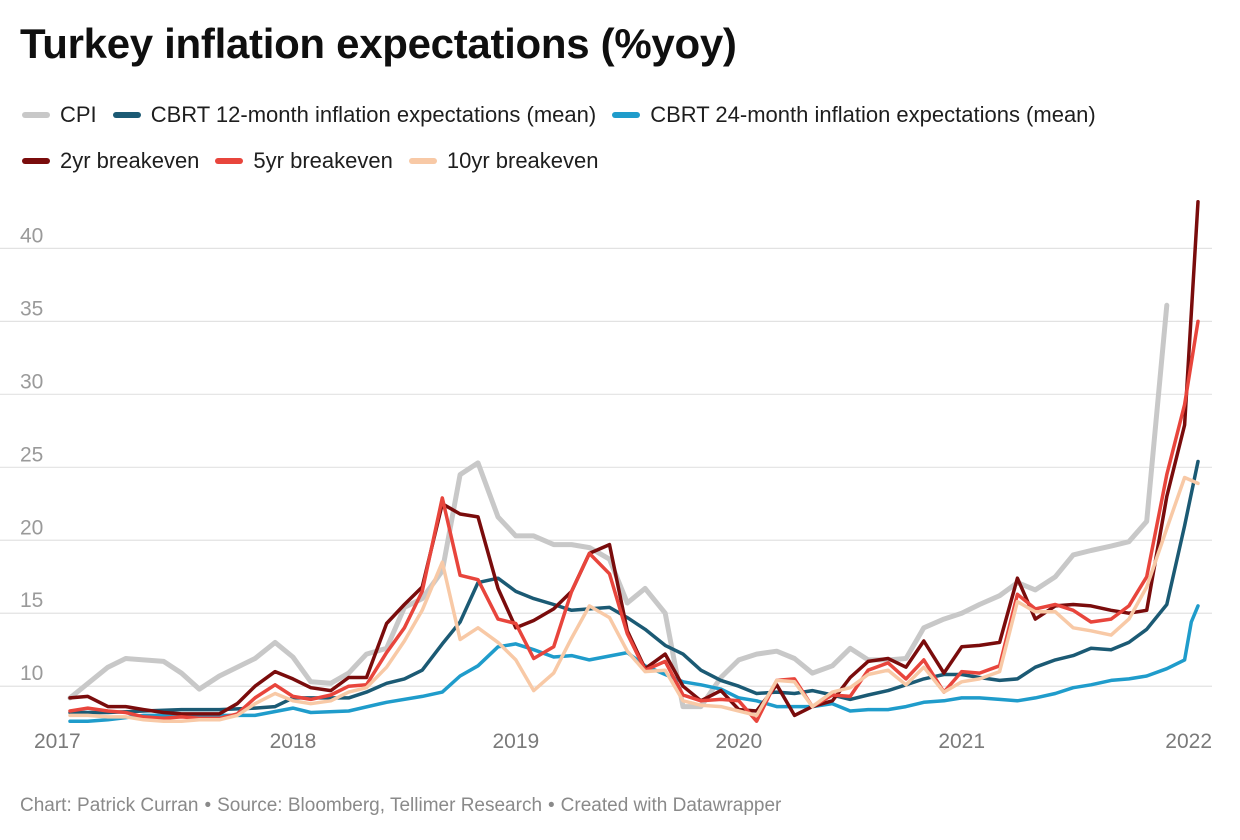  Describe the element at coordinates (78, 114) in the screenshot. I see `legend-label: CPI` at that location.